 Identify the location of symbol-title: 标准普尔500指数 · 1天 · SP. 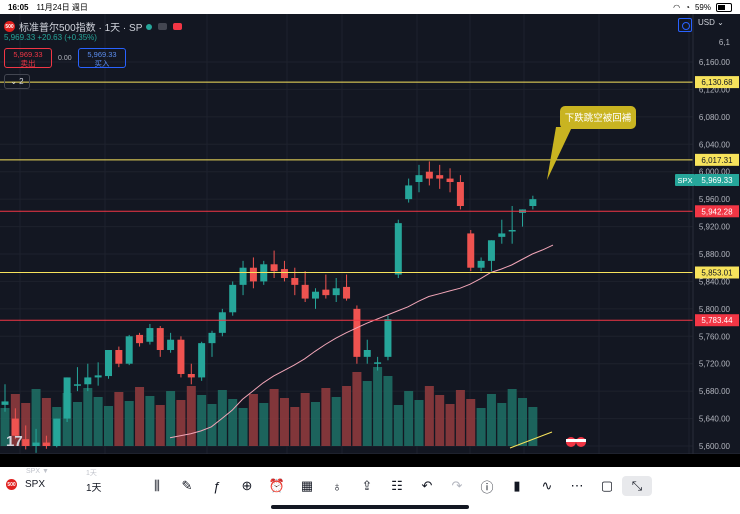
(81, 28).